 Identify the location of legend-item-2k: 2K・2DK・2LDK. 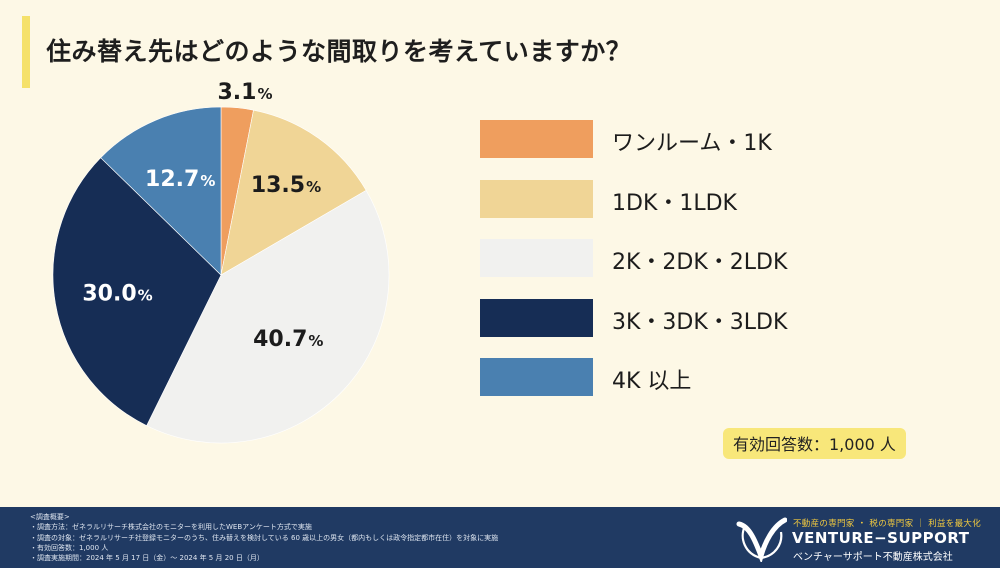
(700, 259).